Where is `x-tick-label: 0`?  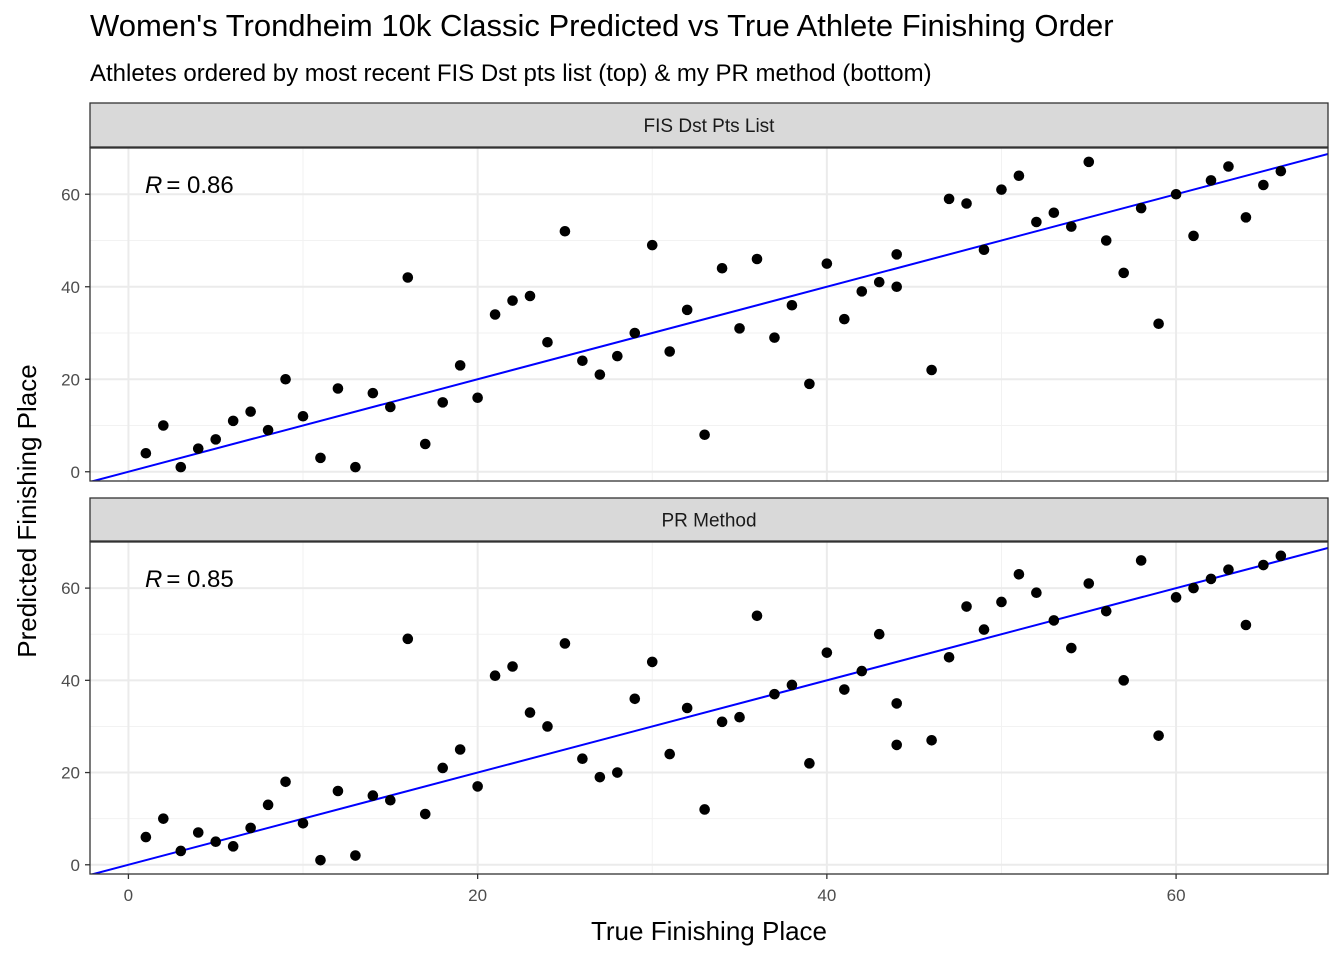
x-tick-label: 0 is located at coordinates (128, 895).